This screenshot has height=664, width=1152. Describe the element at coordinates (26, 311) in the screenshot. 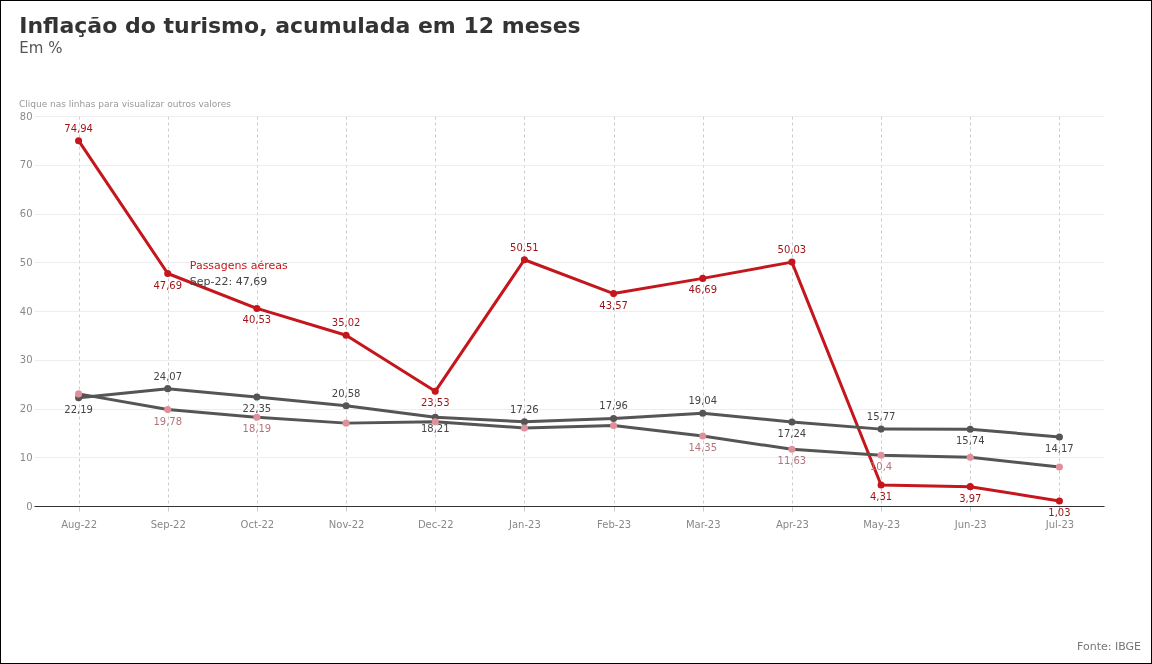

I see `y-tick-label: 40` at that location.